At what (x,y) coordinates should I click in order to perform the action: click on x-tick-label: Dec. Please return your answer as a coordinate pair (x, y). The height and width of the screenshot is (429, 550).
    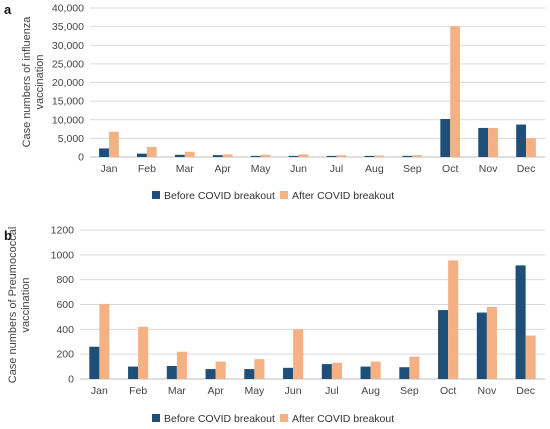
    Looking at the image, I should click on (525, 391).